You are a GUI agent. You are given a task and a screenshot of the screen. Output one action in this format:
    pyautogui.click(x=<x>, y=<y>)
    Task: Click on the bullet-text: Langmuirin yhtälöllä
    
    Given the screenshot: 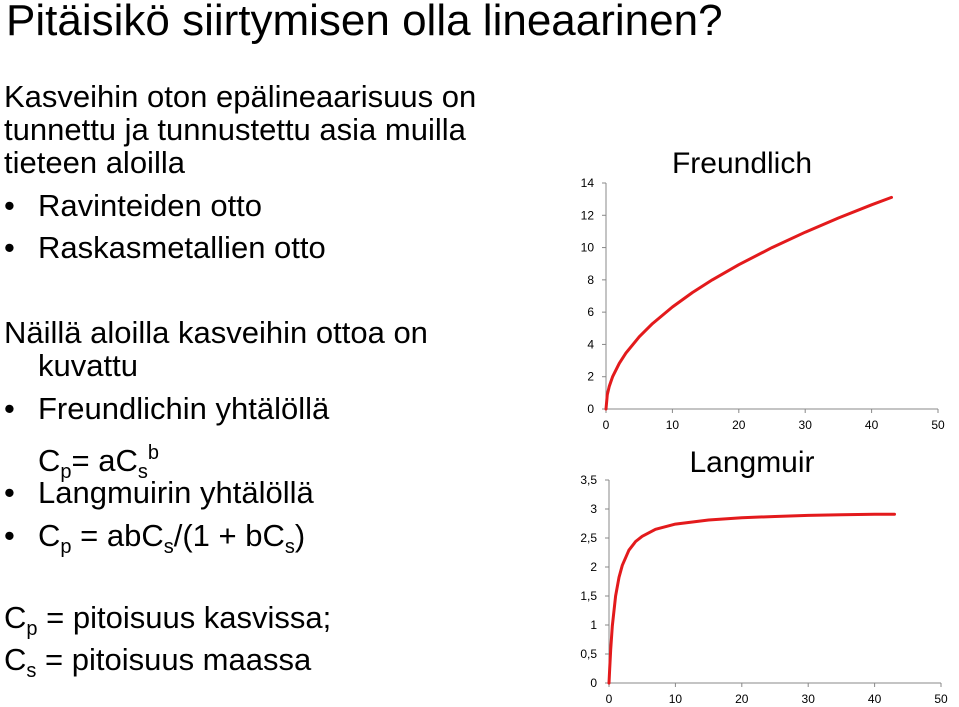 What is the action you would take?
    pyautogui.click(x=176, y=492)
    